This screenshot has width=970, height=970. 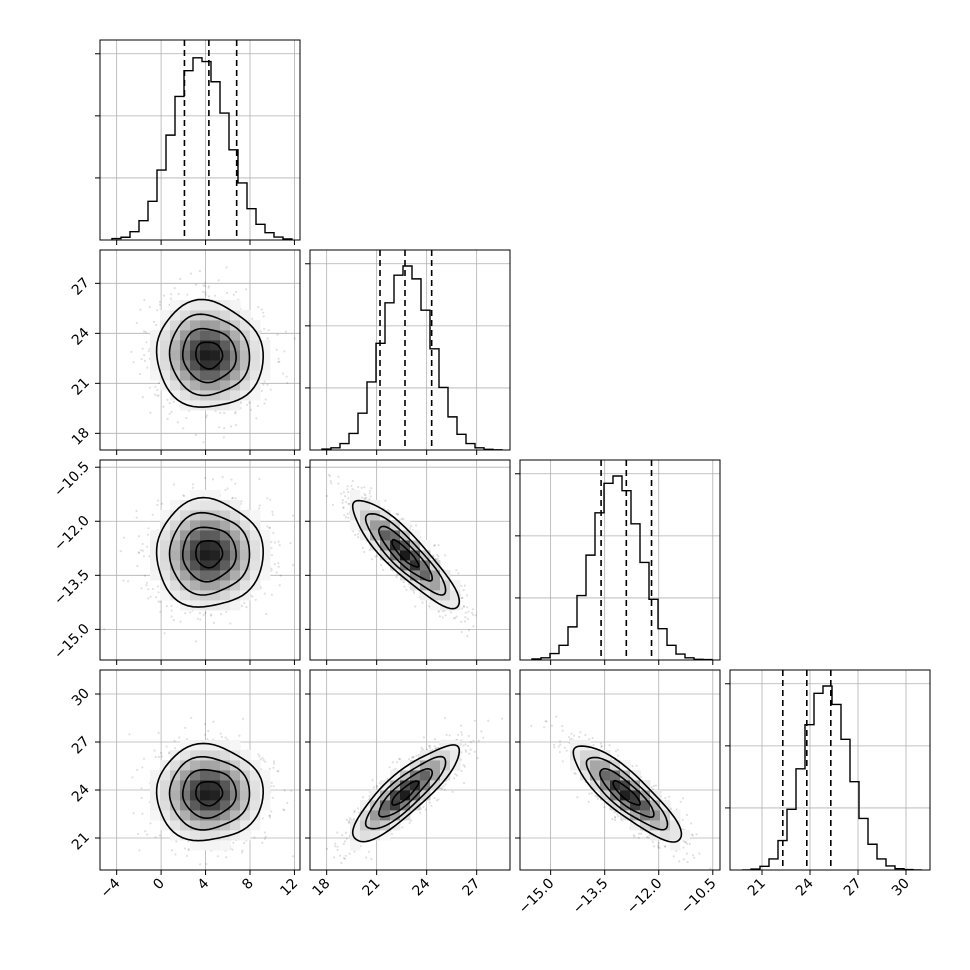 I want to click on panel-frame, so click(x=410, y=350).